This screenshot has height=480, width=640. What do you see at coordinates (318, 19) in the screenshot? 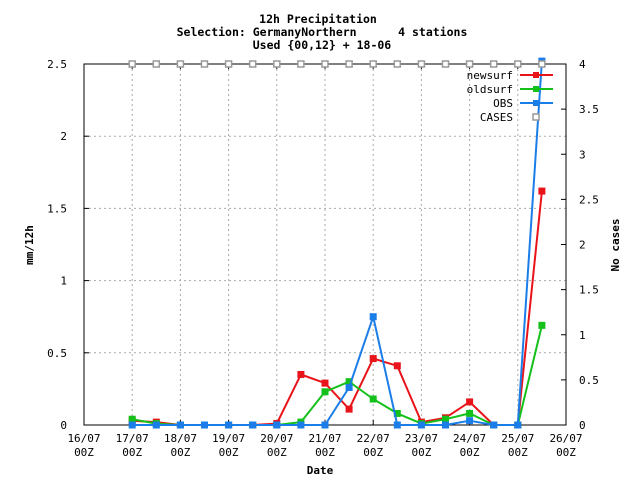
I see `chart-title: 12h Precipitation` at bounding box center [318, 19].